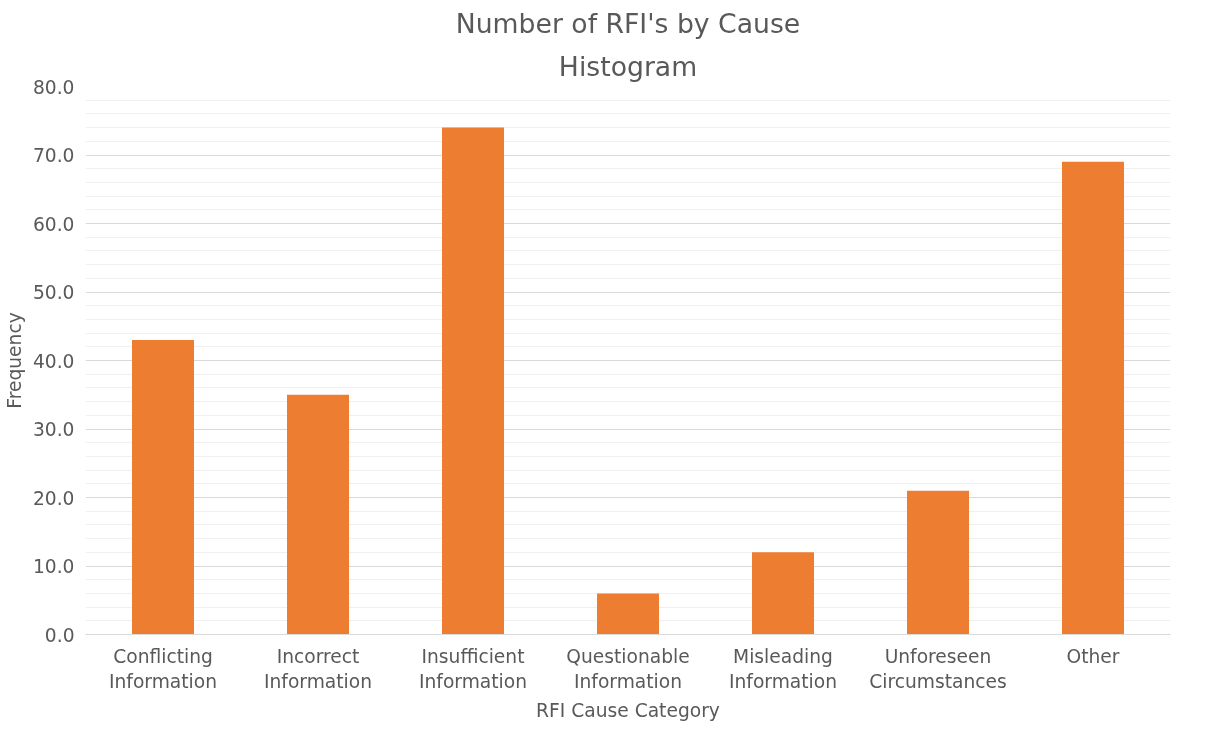 The height and width of the screenshot is (733, 1205). I want to click on y-axis-title: Frequency, so click(14, 360).